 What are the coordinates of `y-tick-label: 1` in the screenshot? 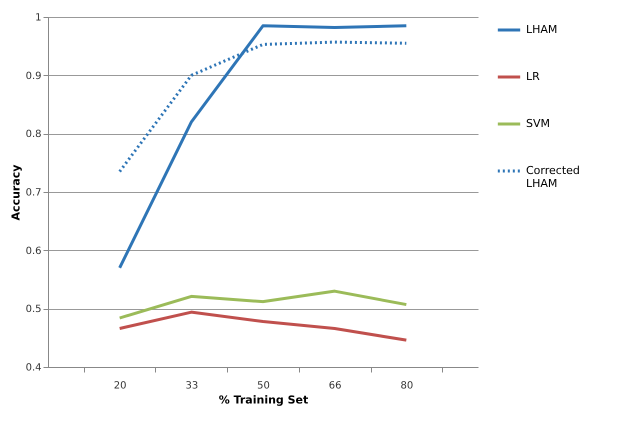 It's located at (38, 18).